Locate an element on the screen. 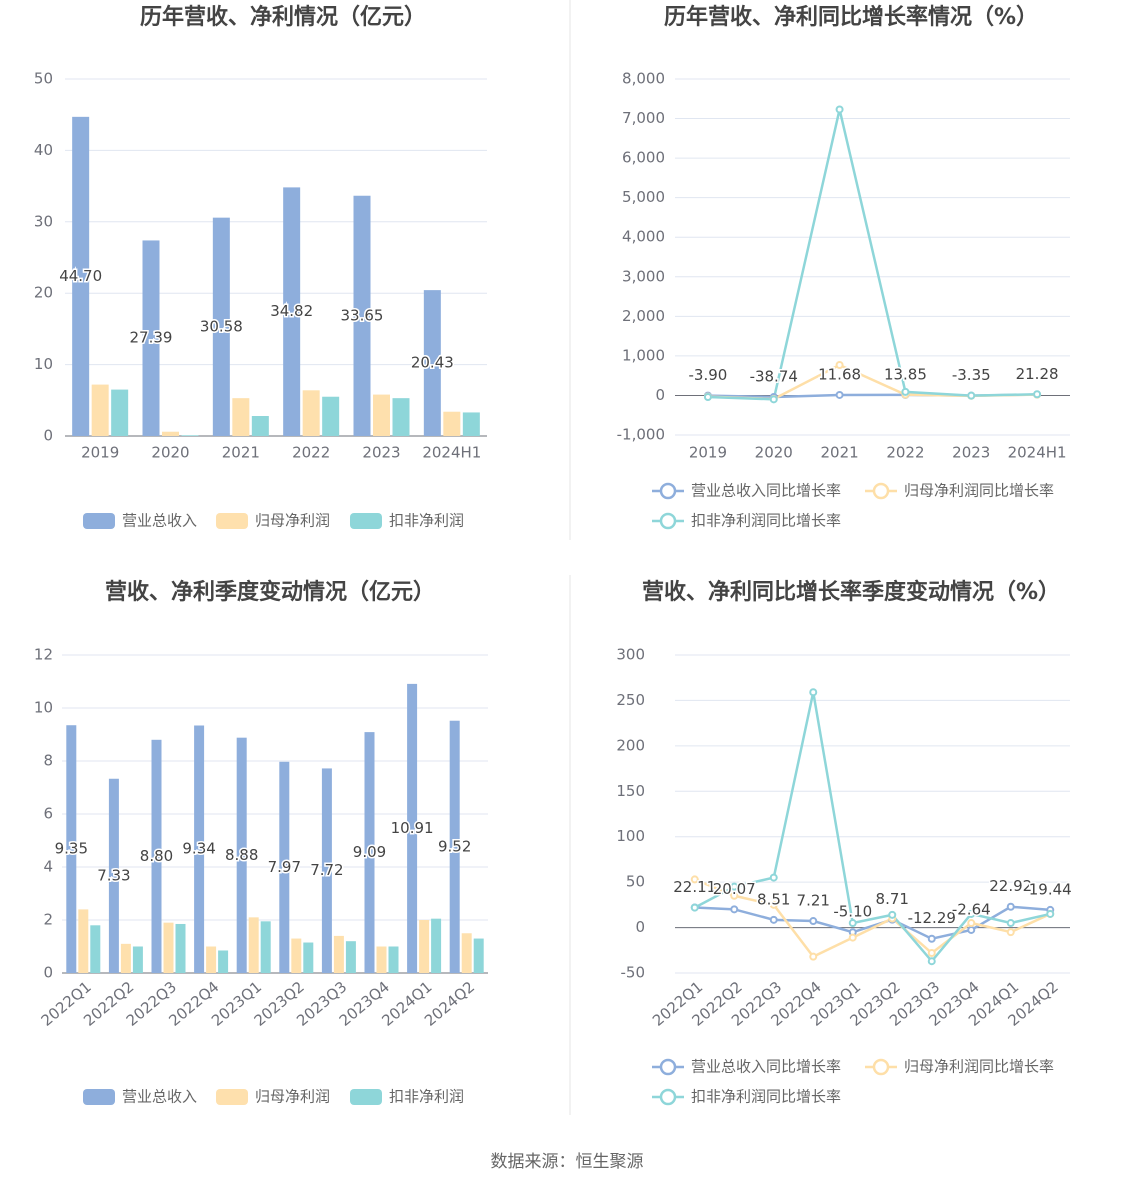  legend-label: 归母净利润同比增长率 is located at coordinates (979, 1067).